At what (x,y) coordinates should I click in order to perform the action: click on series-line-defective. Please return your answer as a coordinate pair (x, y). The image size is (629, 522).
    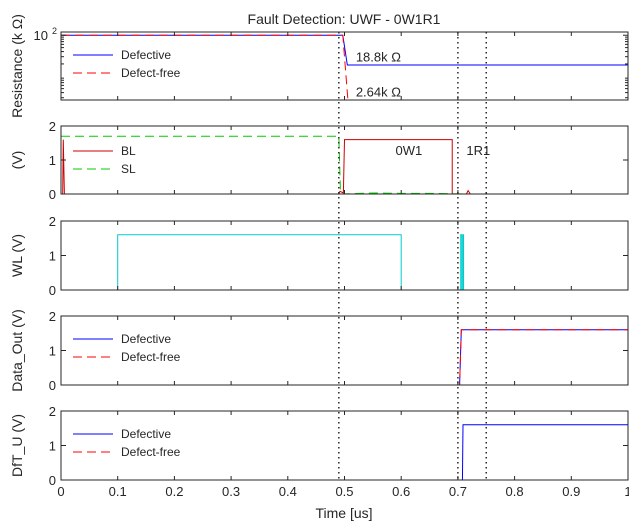
    Looking at the image, I should click on (344, 452).